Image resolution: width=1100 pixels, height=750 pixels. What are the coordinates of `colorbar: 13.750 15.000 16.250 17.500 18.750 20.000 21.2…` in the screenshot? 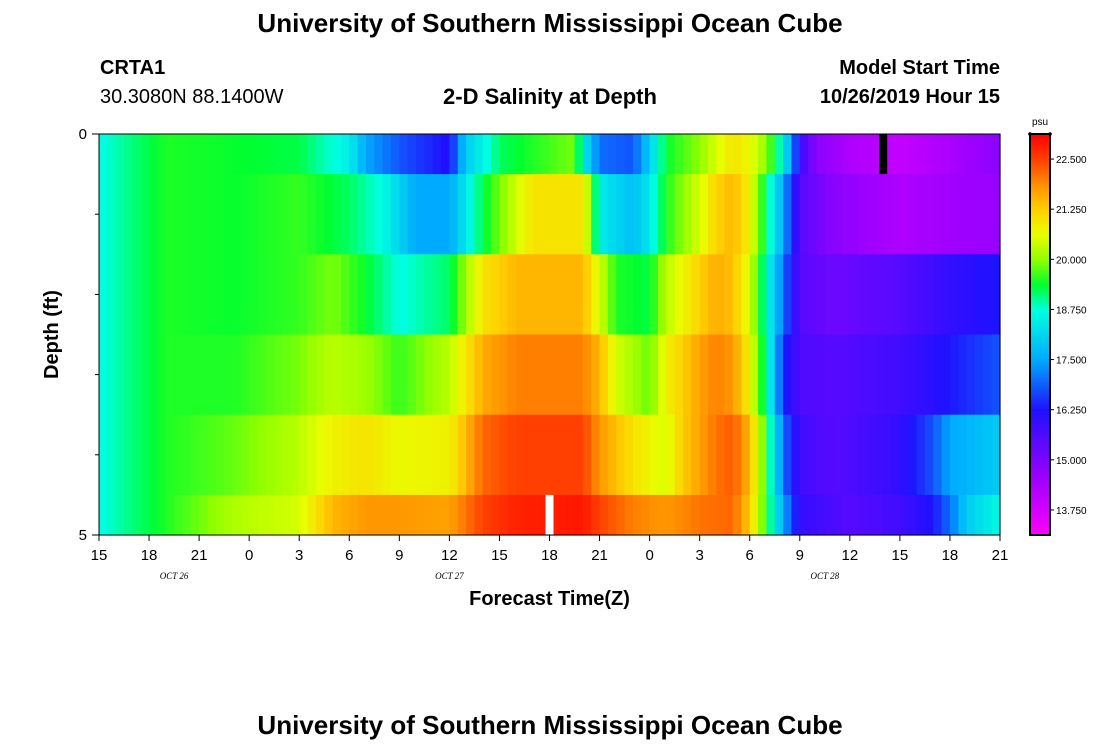 It's located at (1057, 326).